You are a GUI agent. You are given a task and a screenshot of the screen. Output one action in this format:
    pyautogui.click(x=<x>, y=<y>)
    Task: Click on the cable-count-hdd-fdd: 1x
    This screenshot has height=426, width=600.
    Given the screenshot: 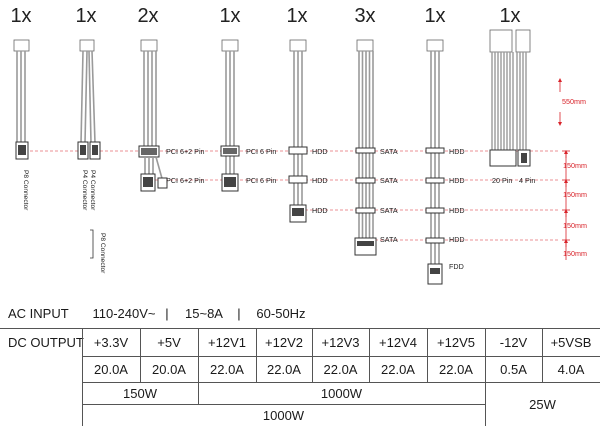 What is the action you would take?
    pyautogui.click(x=434, y=16)
    